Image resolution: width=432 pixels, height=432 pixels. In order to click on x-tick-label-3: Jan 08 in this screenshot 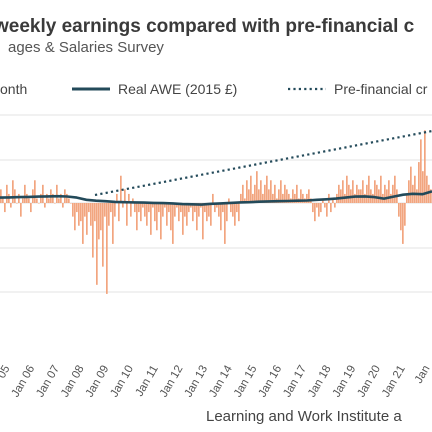, I will do `click(73, 382)`.